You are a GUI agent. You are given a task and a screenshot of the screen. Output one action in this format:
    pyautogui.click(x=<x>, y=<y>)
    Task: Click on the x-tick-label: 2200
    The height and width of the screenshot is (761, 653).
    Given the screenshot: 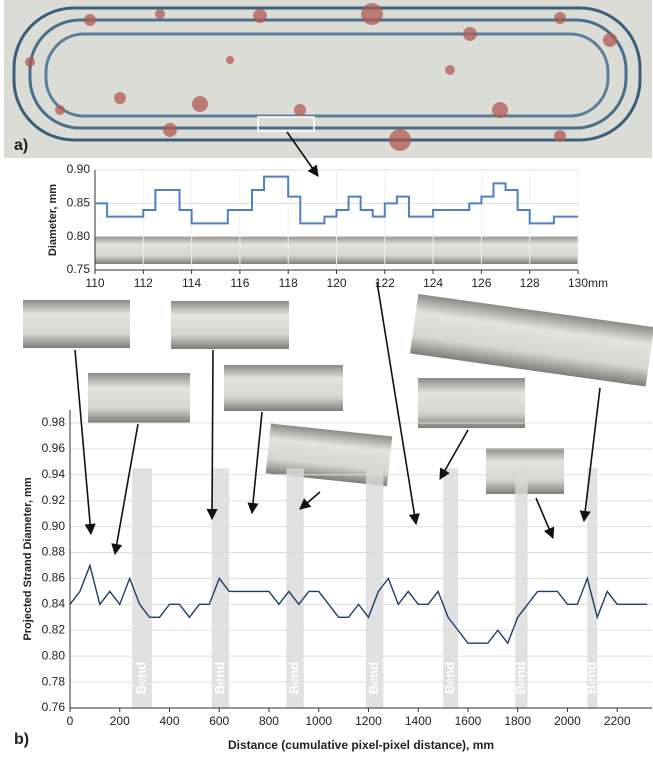 What is the action you would take?
    pyautogui.click(x=617, y=721)
    